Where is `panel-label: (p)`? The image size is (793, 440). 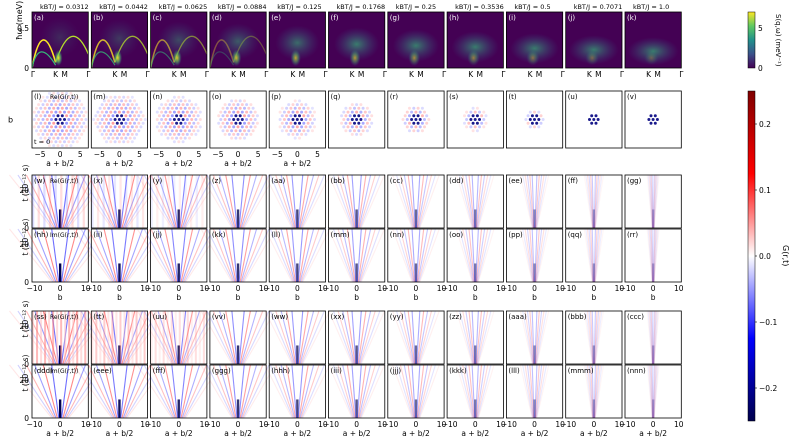 panel-label: (p) is located at coordinates (276, 97).